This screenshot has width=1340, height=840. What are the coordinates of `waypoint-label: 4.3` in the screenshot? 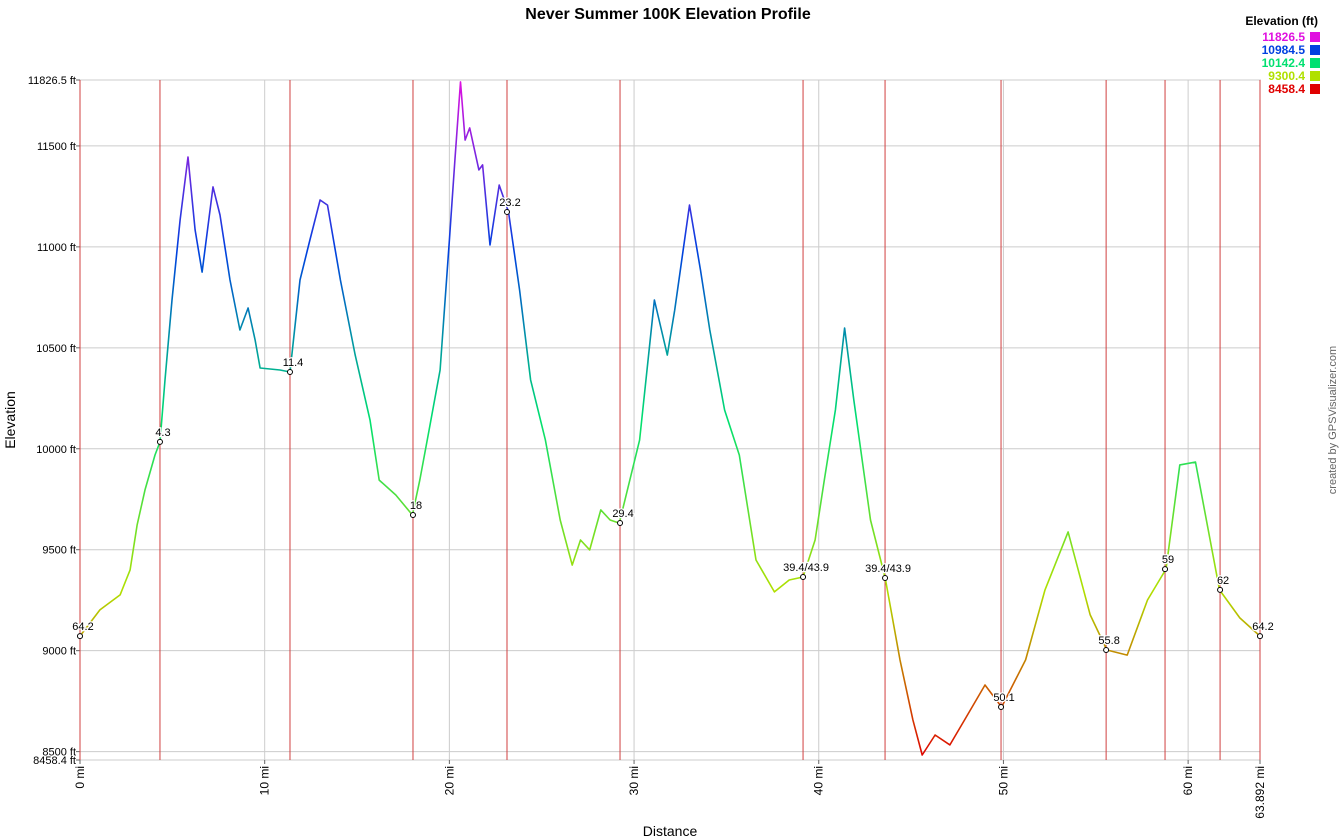 It's located at (162, 433).